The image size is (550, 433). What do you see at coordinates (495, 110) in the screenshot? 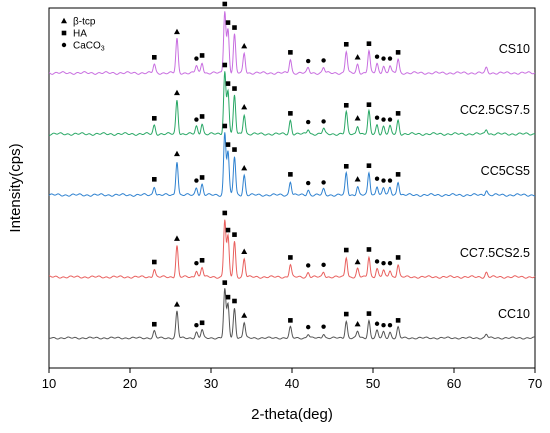
I see `series-label: CC2.5CS7.5` at bounding box center [495, 110].